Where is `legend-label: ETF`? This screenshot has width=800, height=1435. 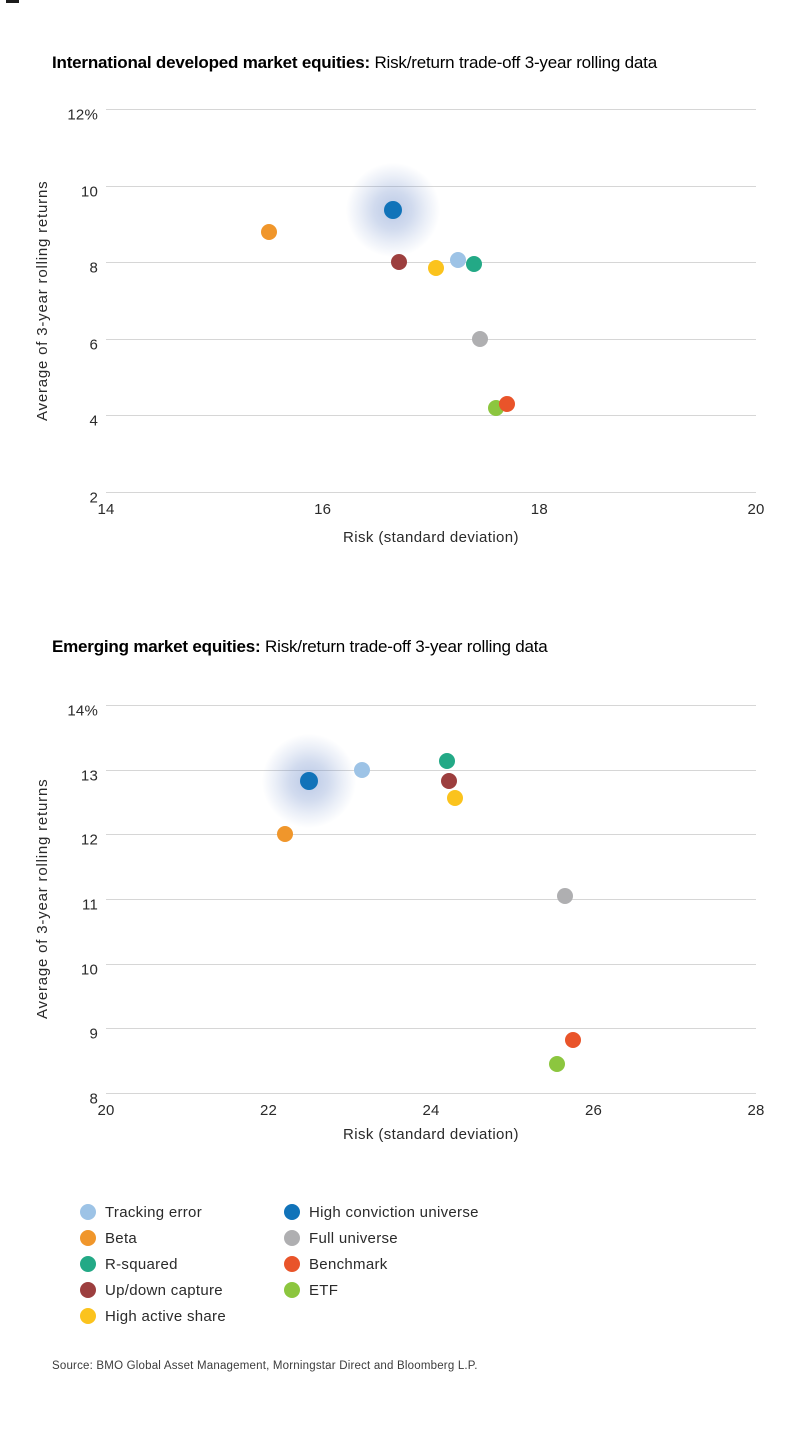 legend-label: ETF is located at coordinates (324, 1290).